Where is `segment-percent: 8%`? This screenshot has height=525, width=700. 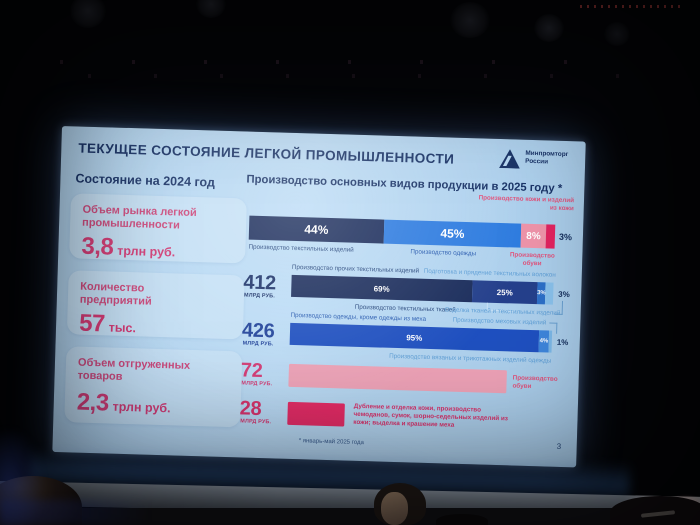
segment-percent: 8% is located at coordinates (533, 236).